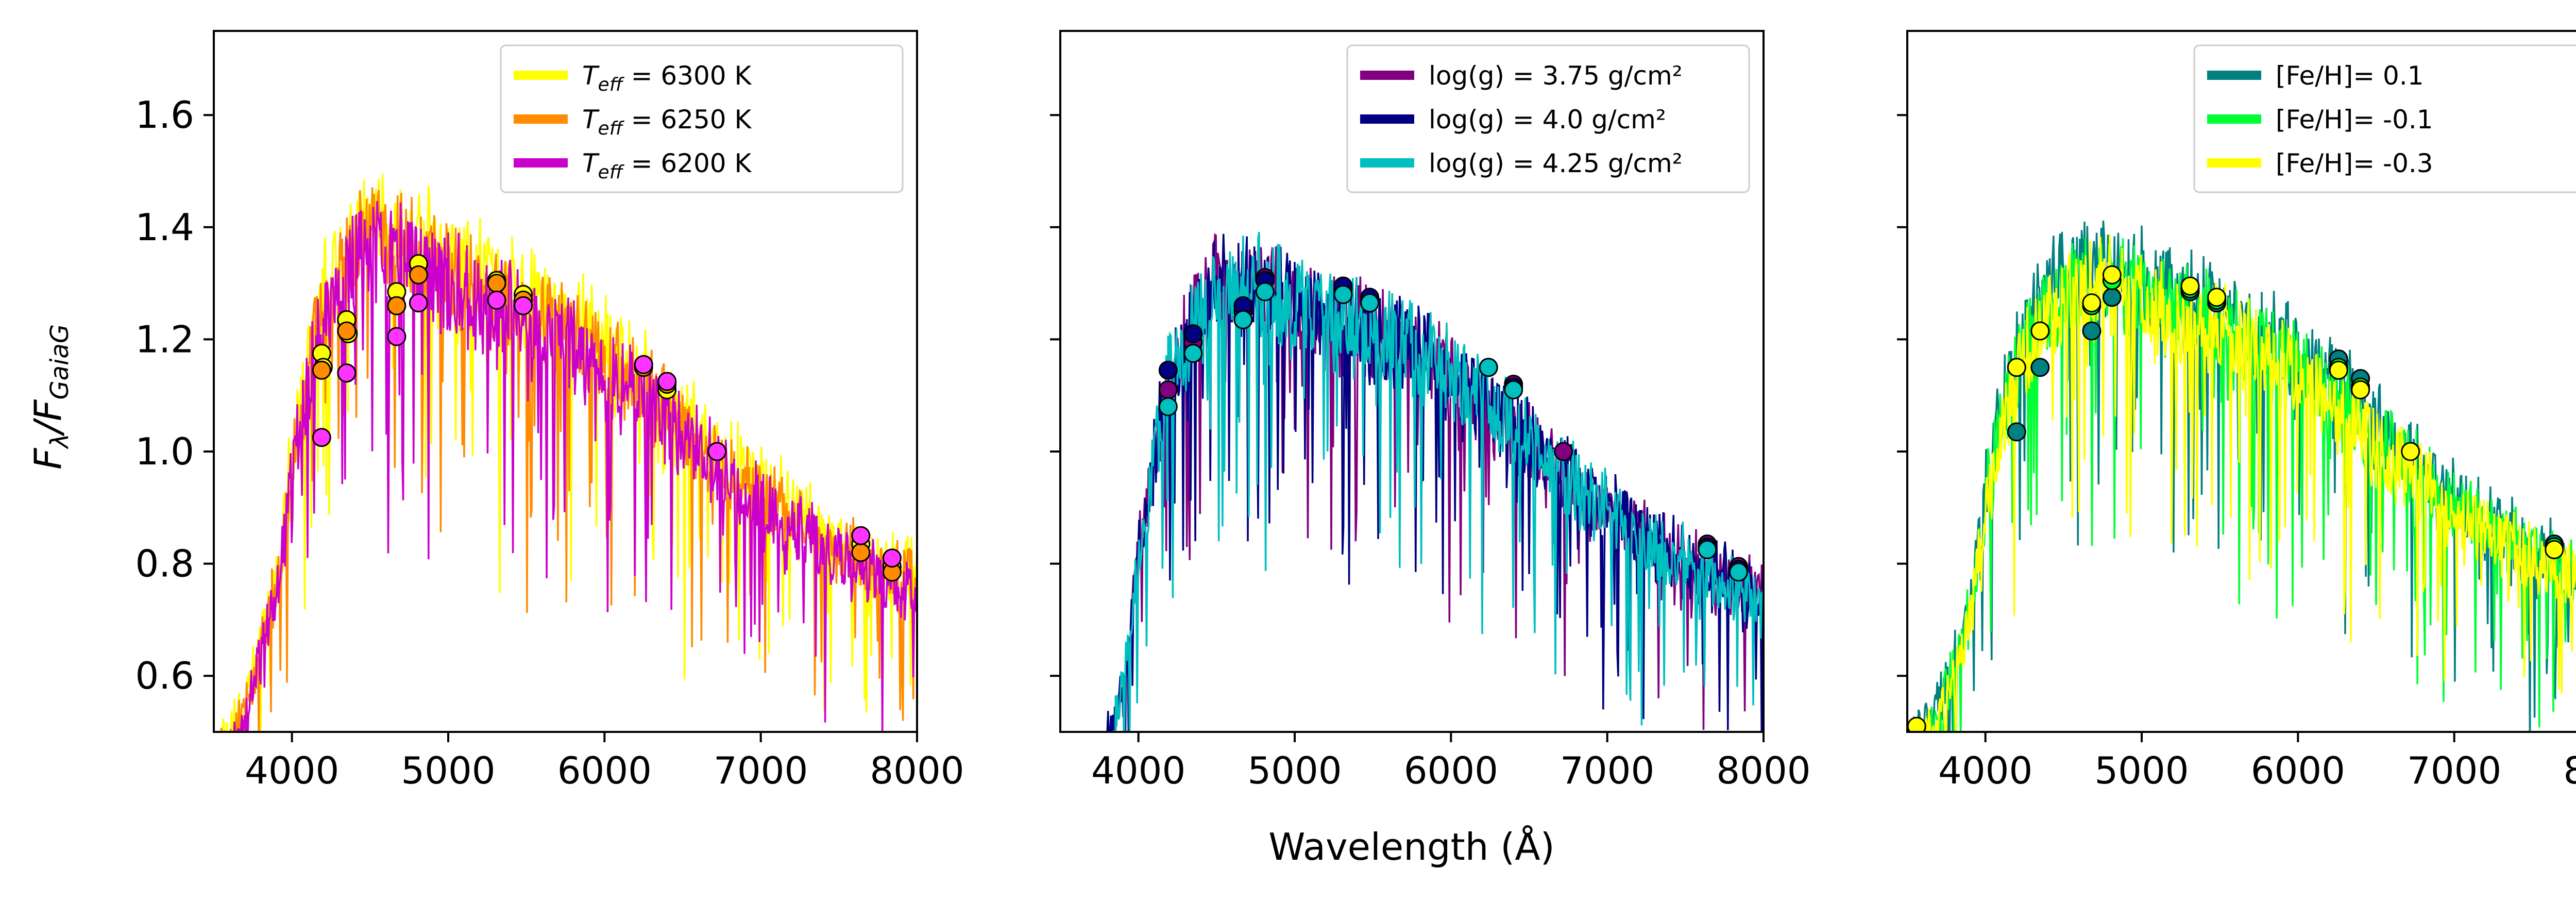 The height and width of the screenshot is (902, 2576). Describe the element at coordinates (164, 675) in the screenshot. I see `y-tick-label: 0.6` at that location.